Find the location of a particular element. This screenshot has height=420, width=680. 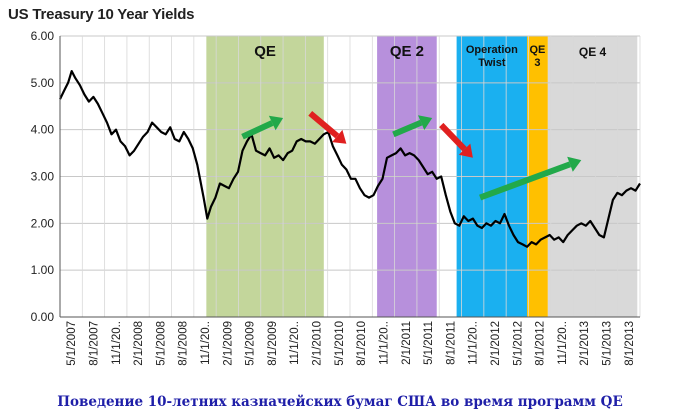

x-tick-label: 8/1/2007 is located at coordinates (94, 343).